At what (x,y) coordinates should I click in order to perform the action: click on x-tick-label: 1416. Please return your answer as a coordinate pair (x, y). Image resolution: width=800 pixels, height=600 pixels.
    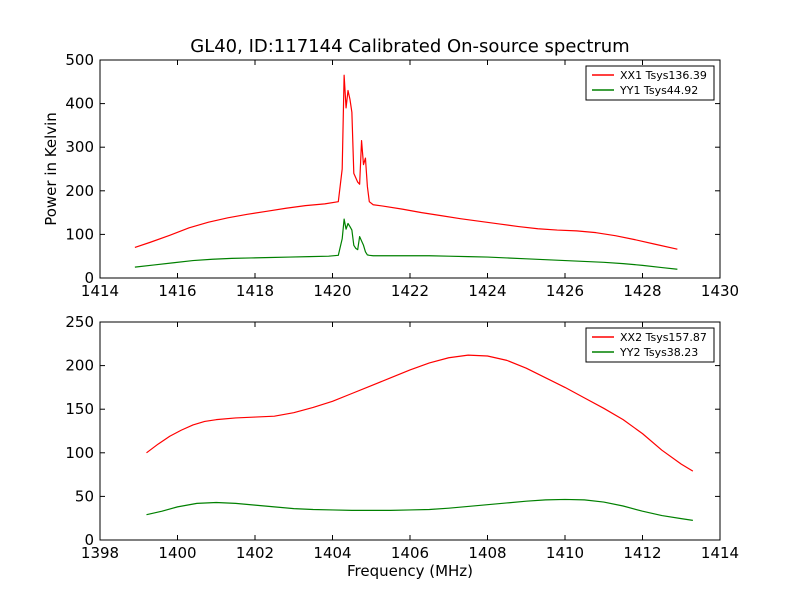
    Looking at the image, I should click on (177, 291).